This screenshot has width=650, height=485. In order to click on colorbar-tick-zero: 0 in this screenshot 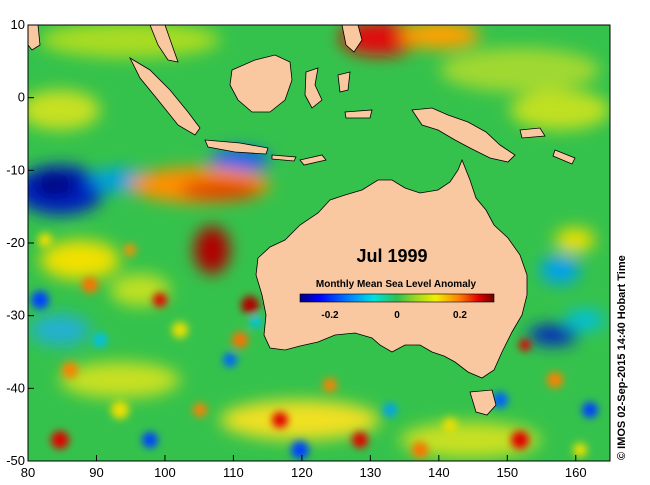, I will do `click(397, 315)`.